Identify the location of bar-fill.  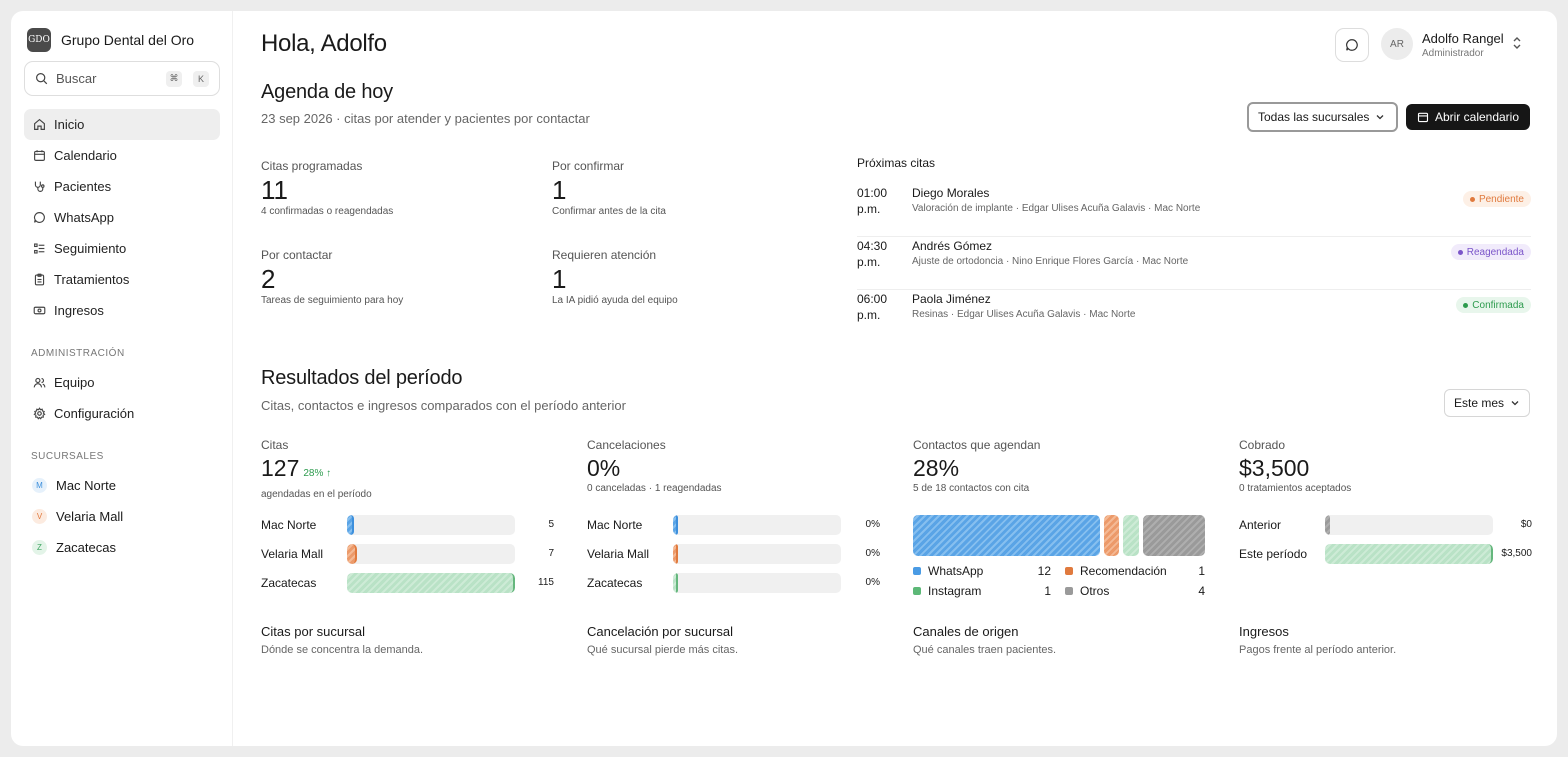
(351, 525).